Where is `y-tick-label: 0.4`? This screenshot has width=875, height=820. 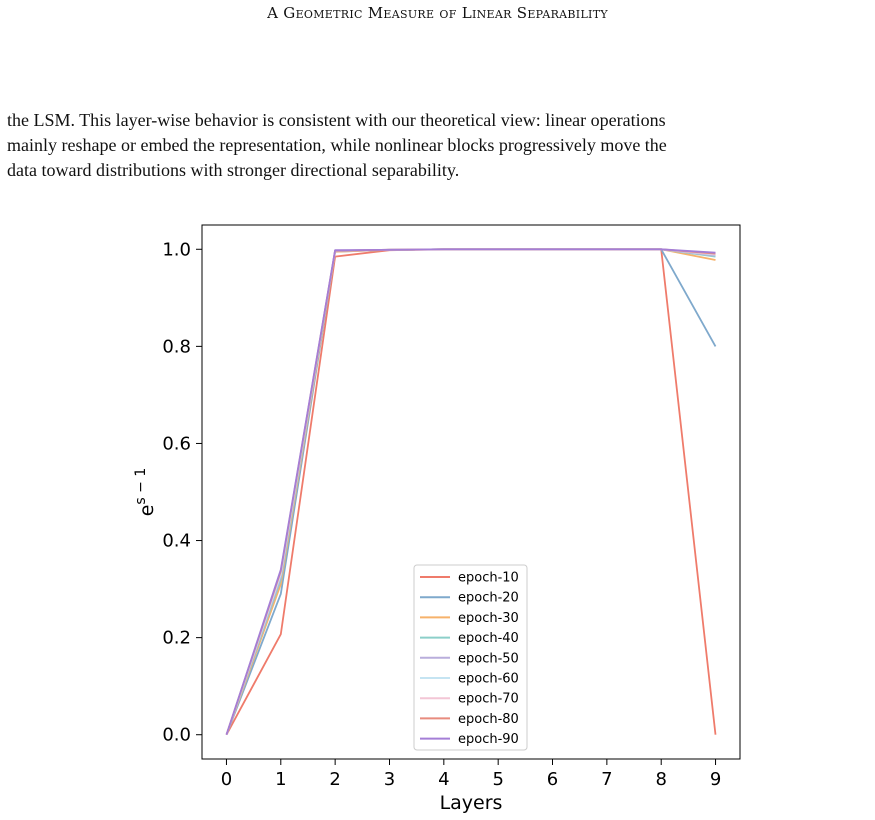 y-tick-label: 0.4 is located at coordinates (176, 541).